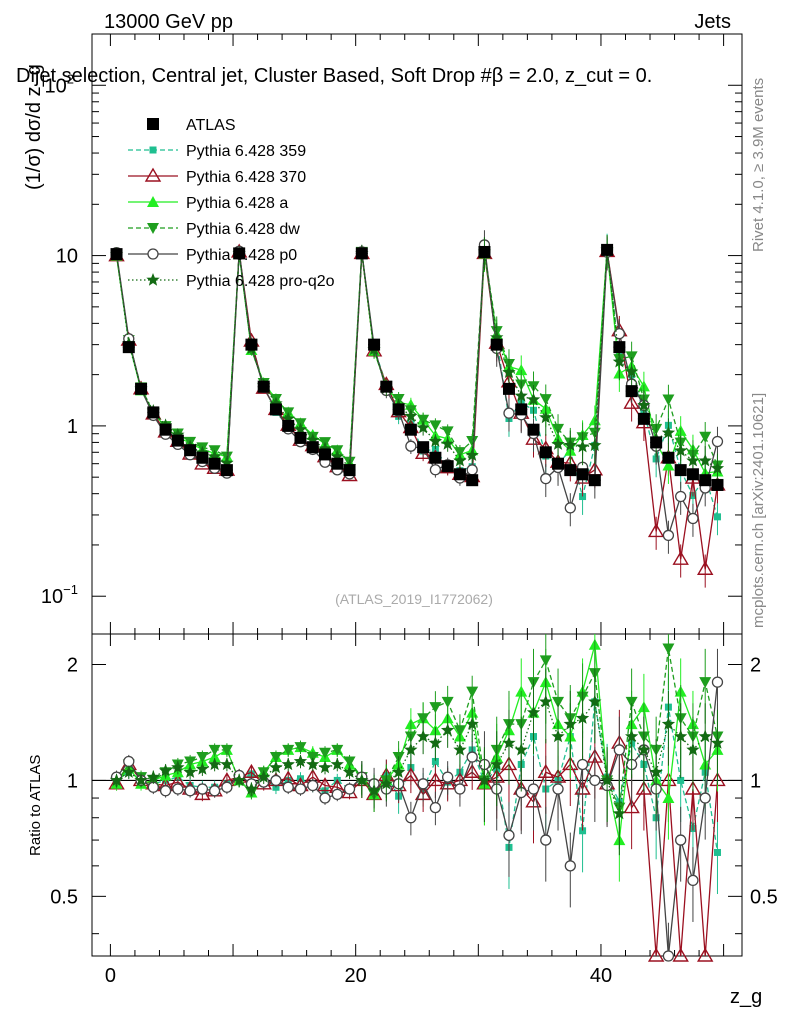 Image resolution: width=786 pixels, height=1024 pixels. Describe the element at coordinates (168, 22) in the screenshot. I see `energy-label: 13000 GeV pp` at that location.